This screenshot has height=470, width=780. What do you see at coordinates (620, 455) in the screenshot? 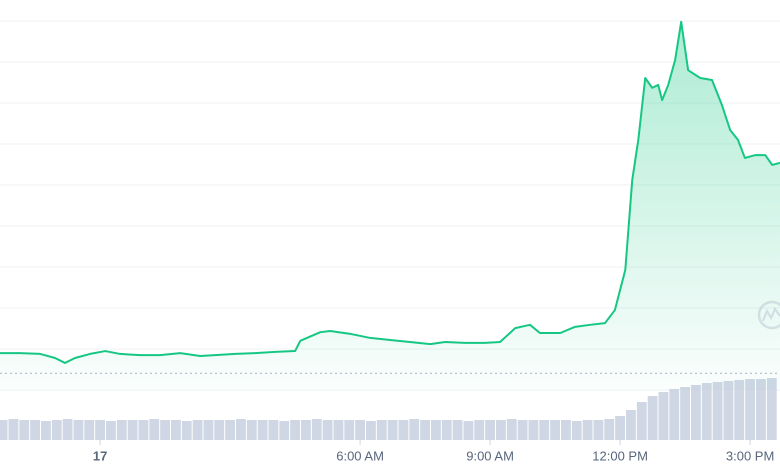
I see `x-tick-label: 12:00 PM` at bounding box center [620, 455].